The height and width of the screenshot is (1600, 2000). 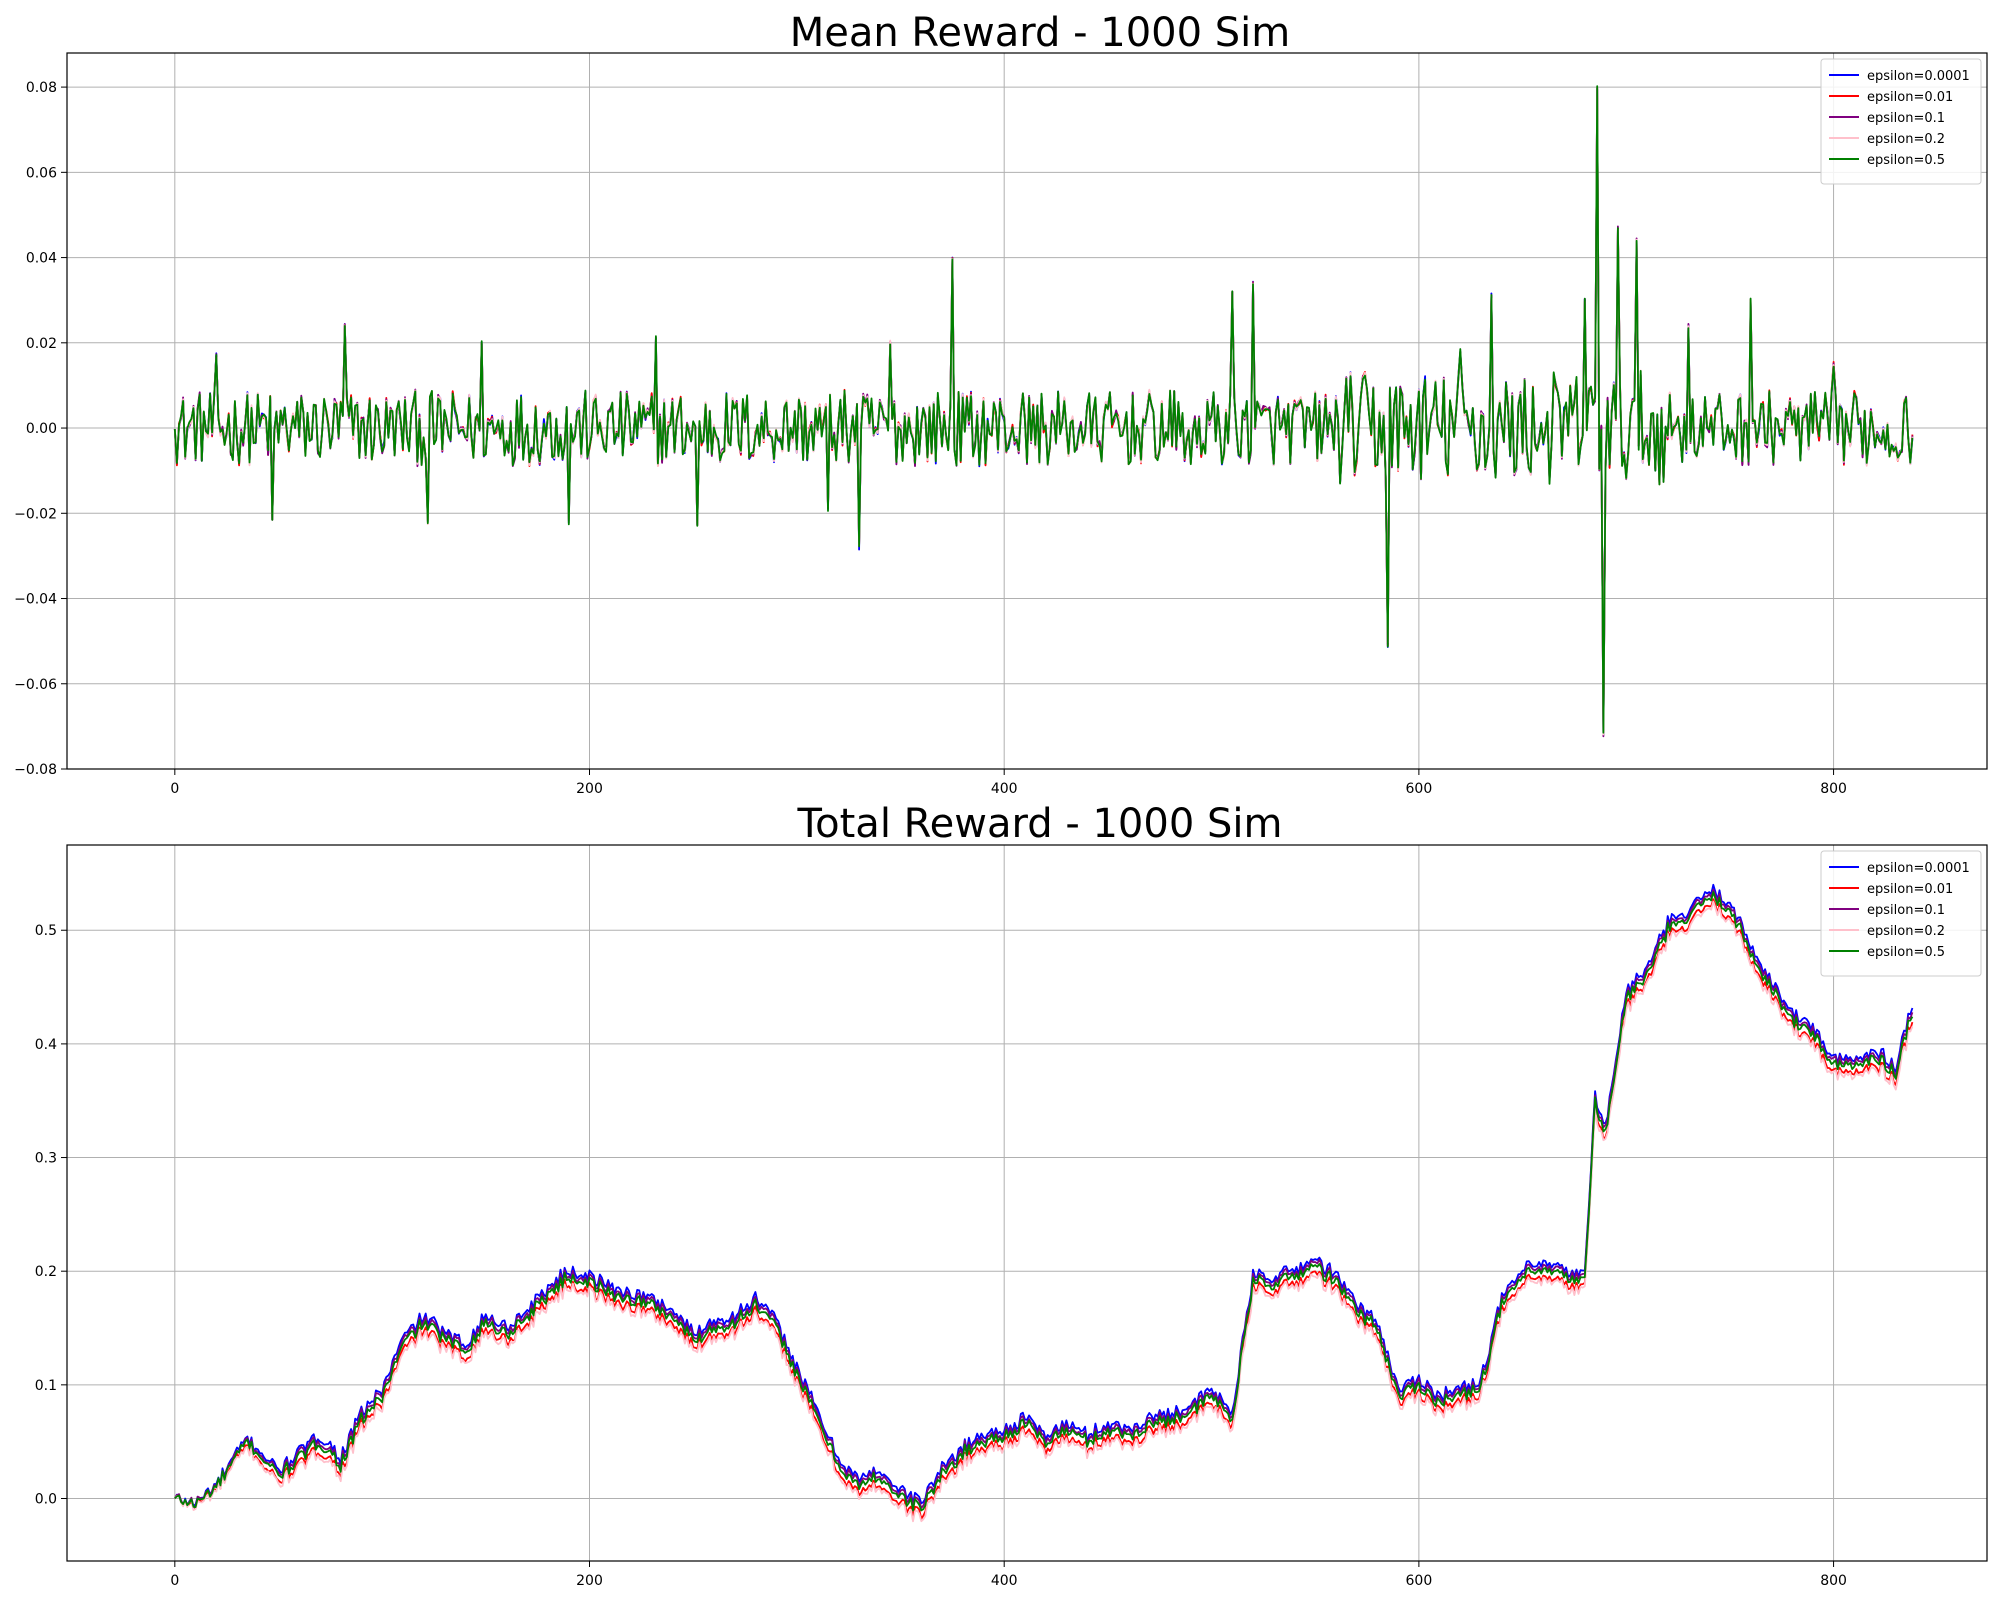 What do you see at coordinates (41, 259) in the screenshot?
I see `y-tick-label: 0.04` at bounding box center [41, 259].